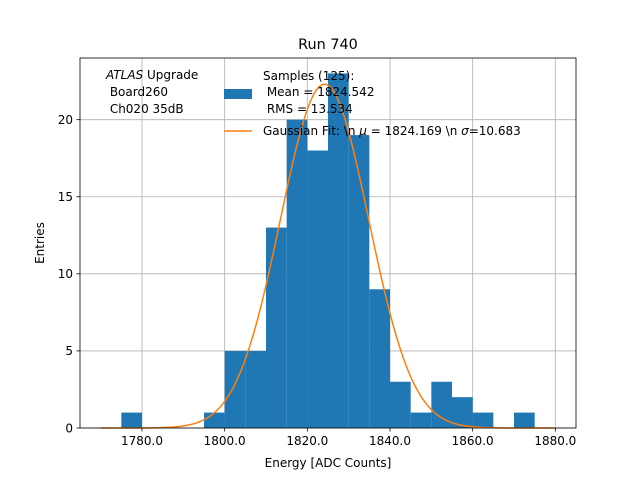 The image size is (640, 480). I want to click on annotation-line-3: Ch020 35dB, so click(145, 109).